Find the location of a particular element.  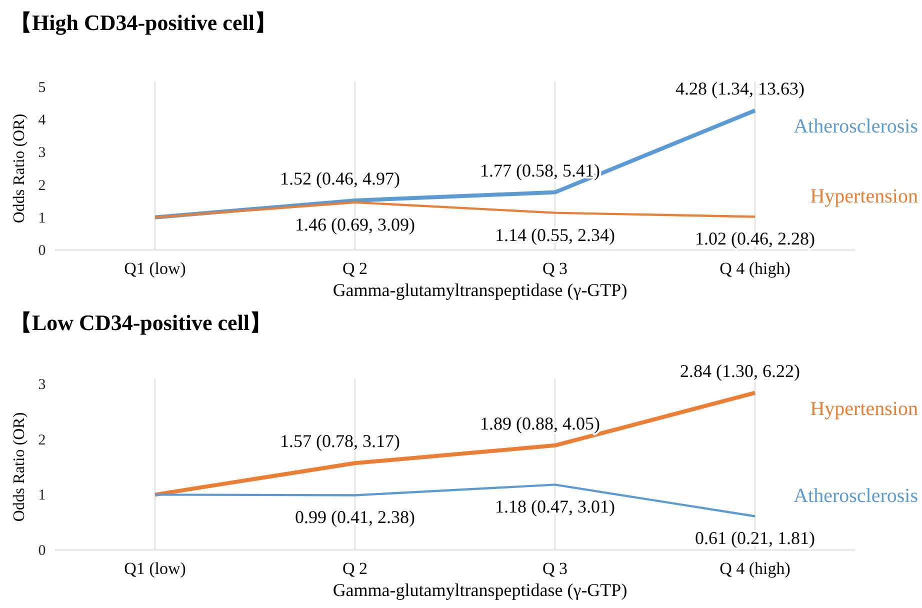

data-label: 1.46 (0.69, 3.09) is located at coordinates (355, 224).